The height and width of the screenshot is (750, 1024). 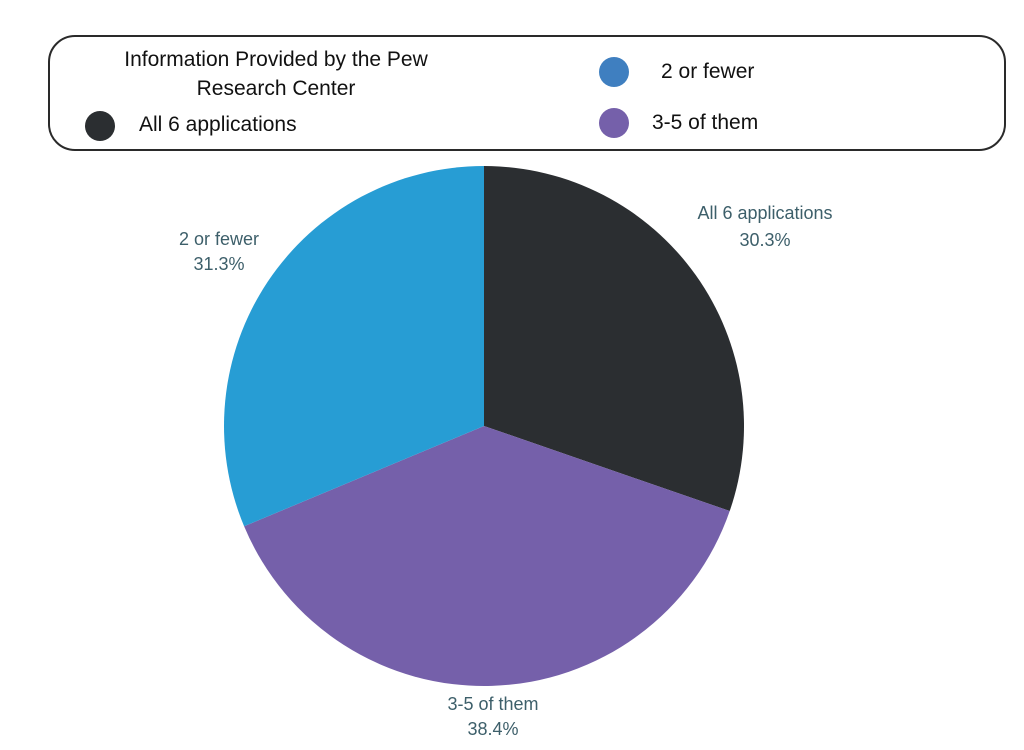 I want to click on slice-pct-3-5: 38.4%, so click(x=492, y=729).